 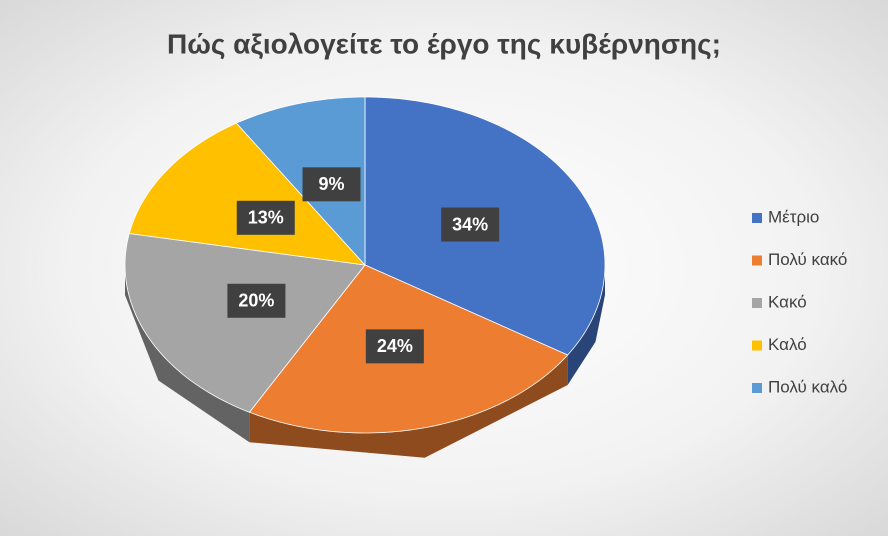 I want to click on chart-title: Πώς αξιολογείτε το έργο της κυβέρνησης;, so click(x=444, y=43).